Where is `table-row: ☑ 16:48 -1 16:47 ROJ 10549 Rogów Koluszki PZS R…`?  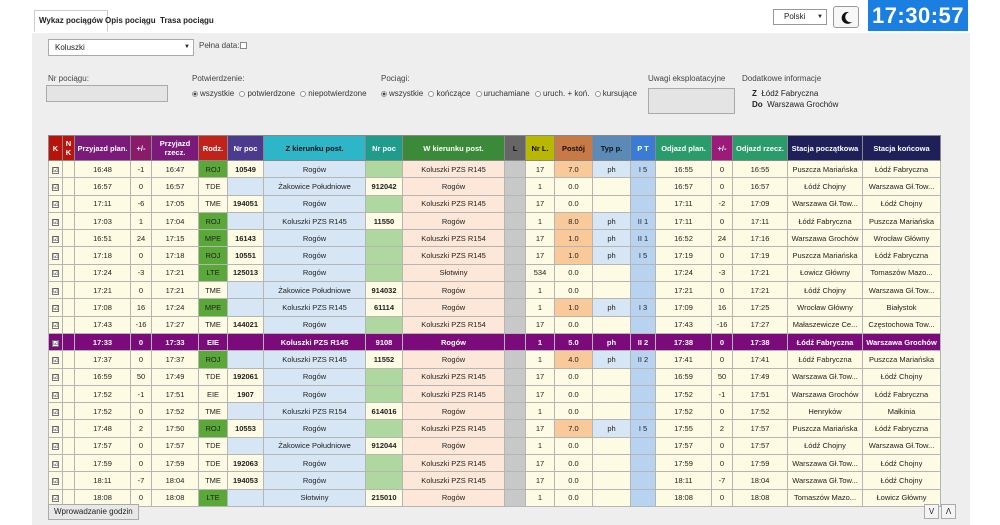 table-row: ☑ 16:48 -1 16:47 ROJ 10549 Rogów Koluszki PZS R… is located at coordinates (494, 169).